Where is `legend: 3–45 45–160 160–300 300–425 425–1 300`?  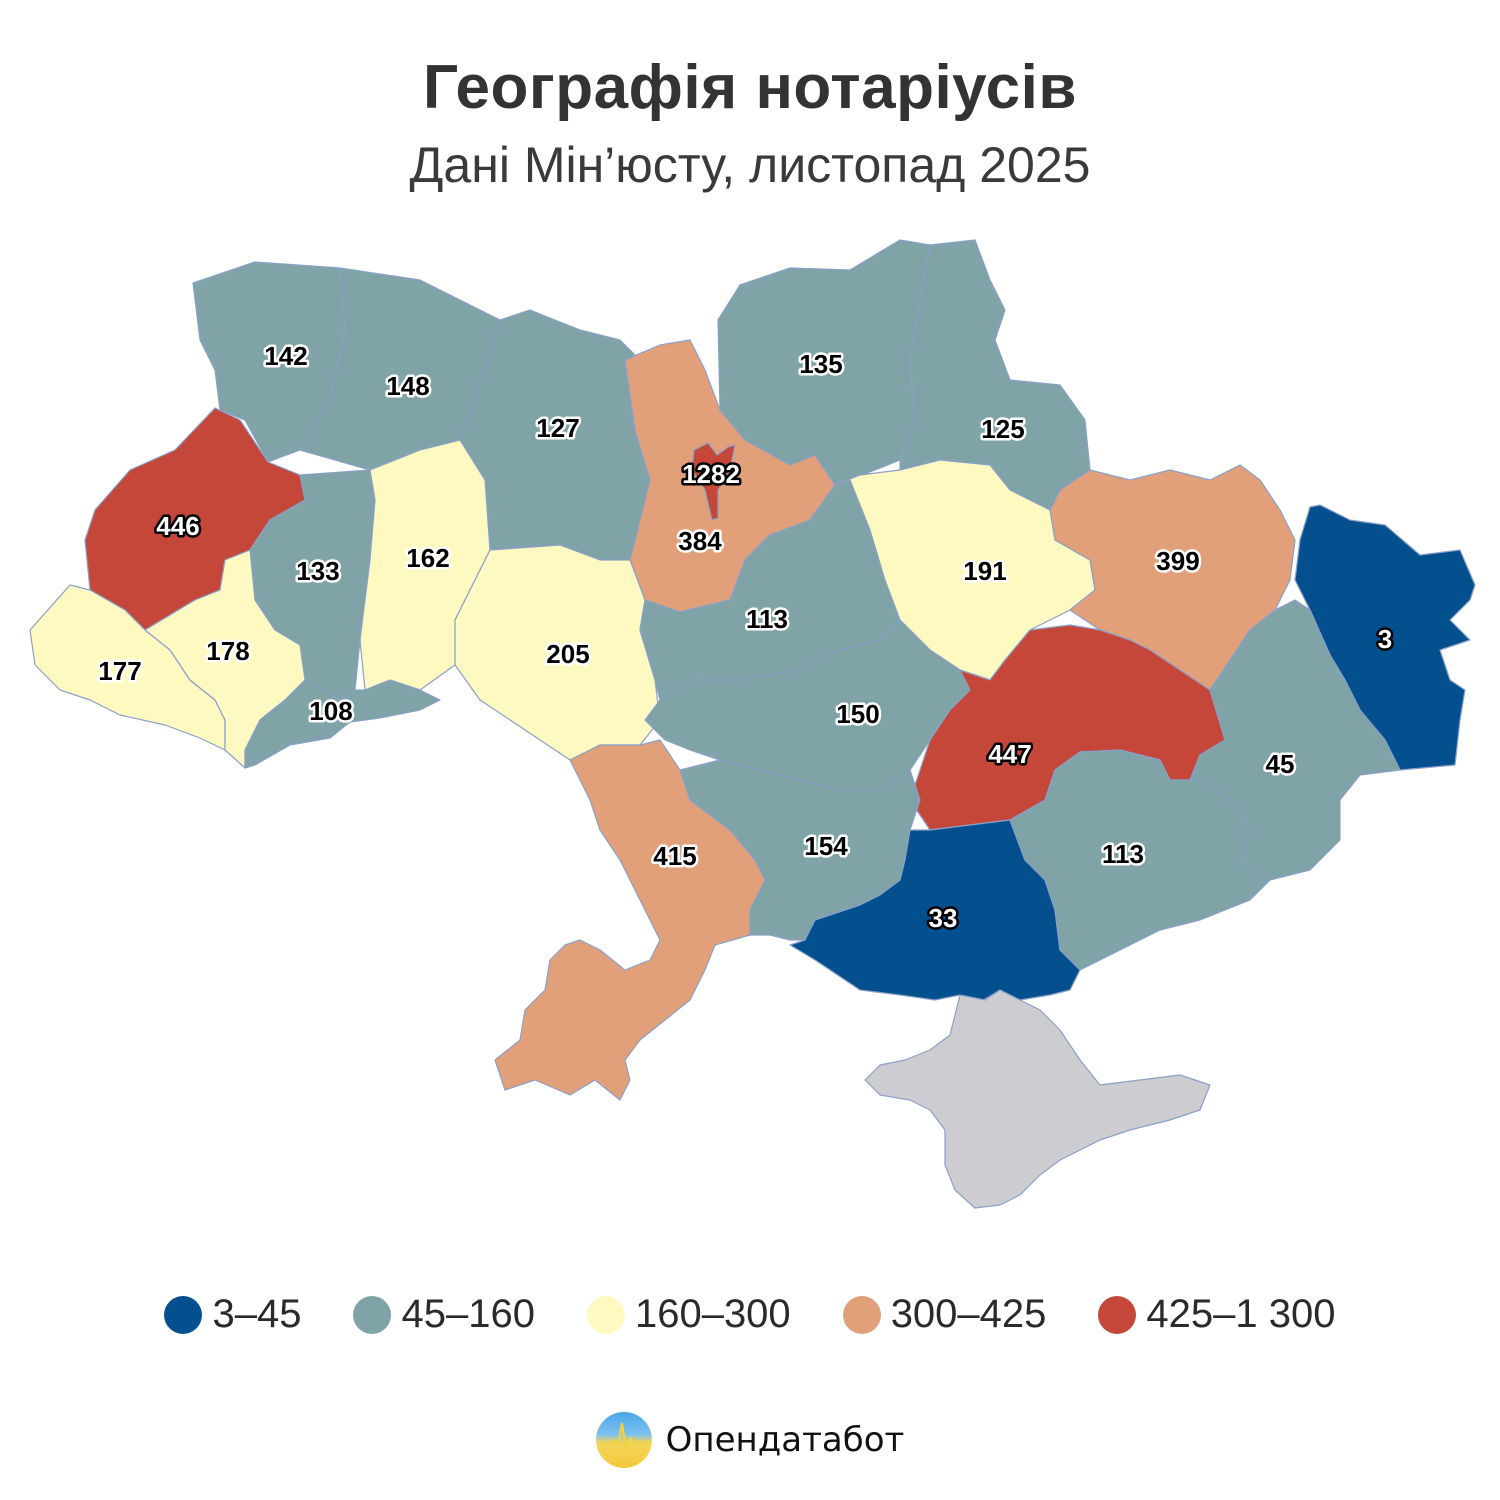
legend: 3–45 45–160 160–300 300–425 425–1 300 is located at coordinates (750, 1314).